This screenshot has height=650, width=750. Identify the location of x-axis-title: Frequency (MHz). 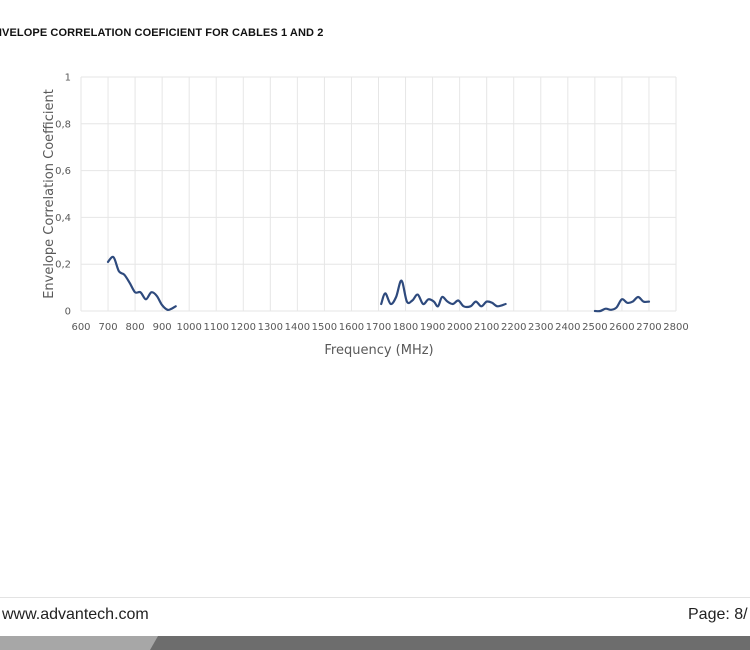
(378, 350).